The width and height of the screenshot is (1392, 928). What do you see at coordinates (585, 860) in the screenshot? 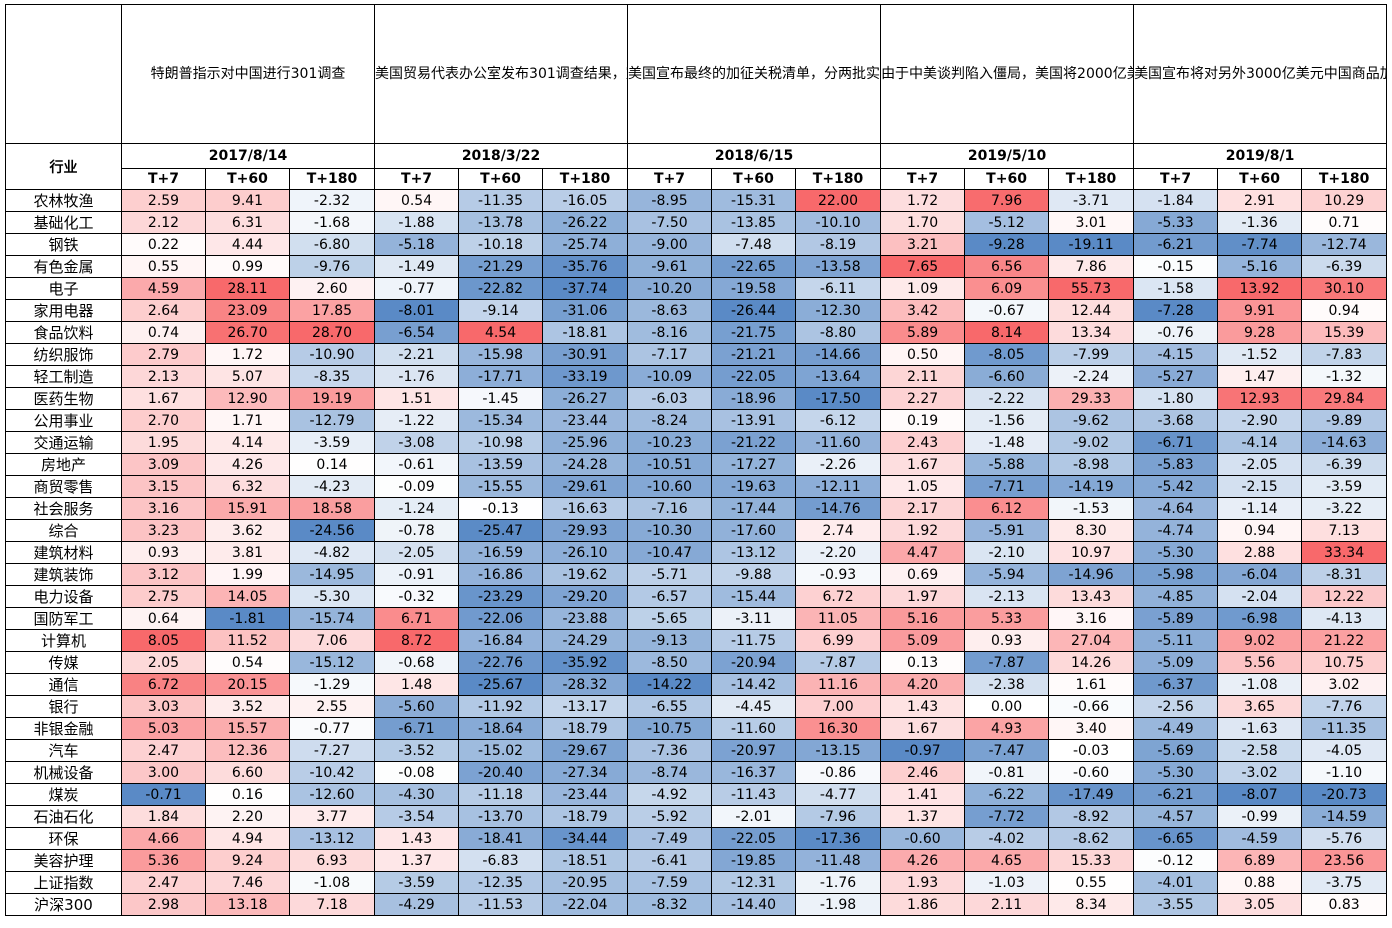
I see `return-cell: -18.51` at bounding box center [585, 860].